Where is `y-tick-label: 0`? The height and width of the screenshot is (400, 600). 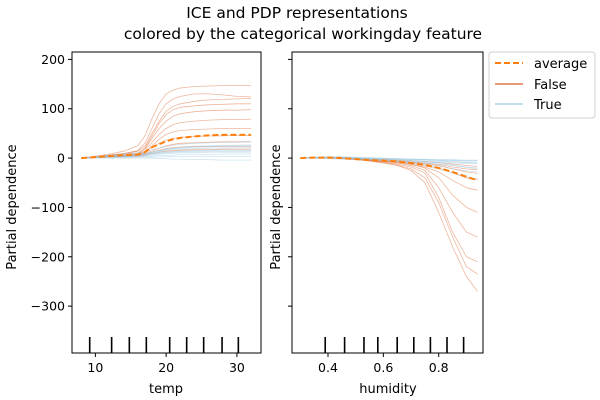 y-tick-label: 0 is located at coordinates (61, 158).